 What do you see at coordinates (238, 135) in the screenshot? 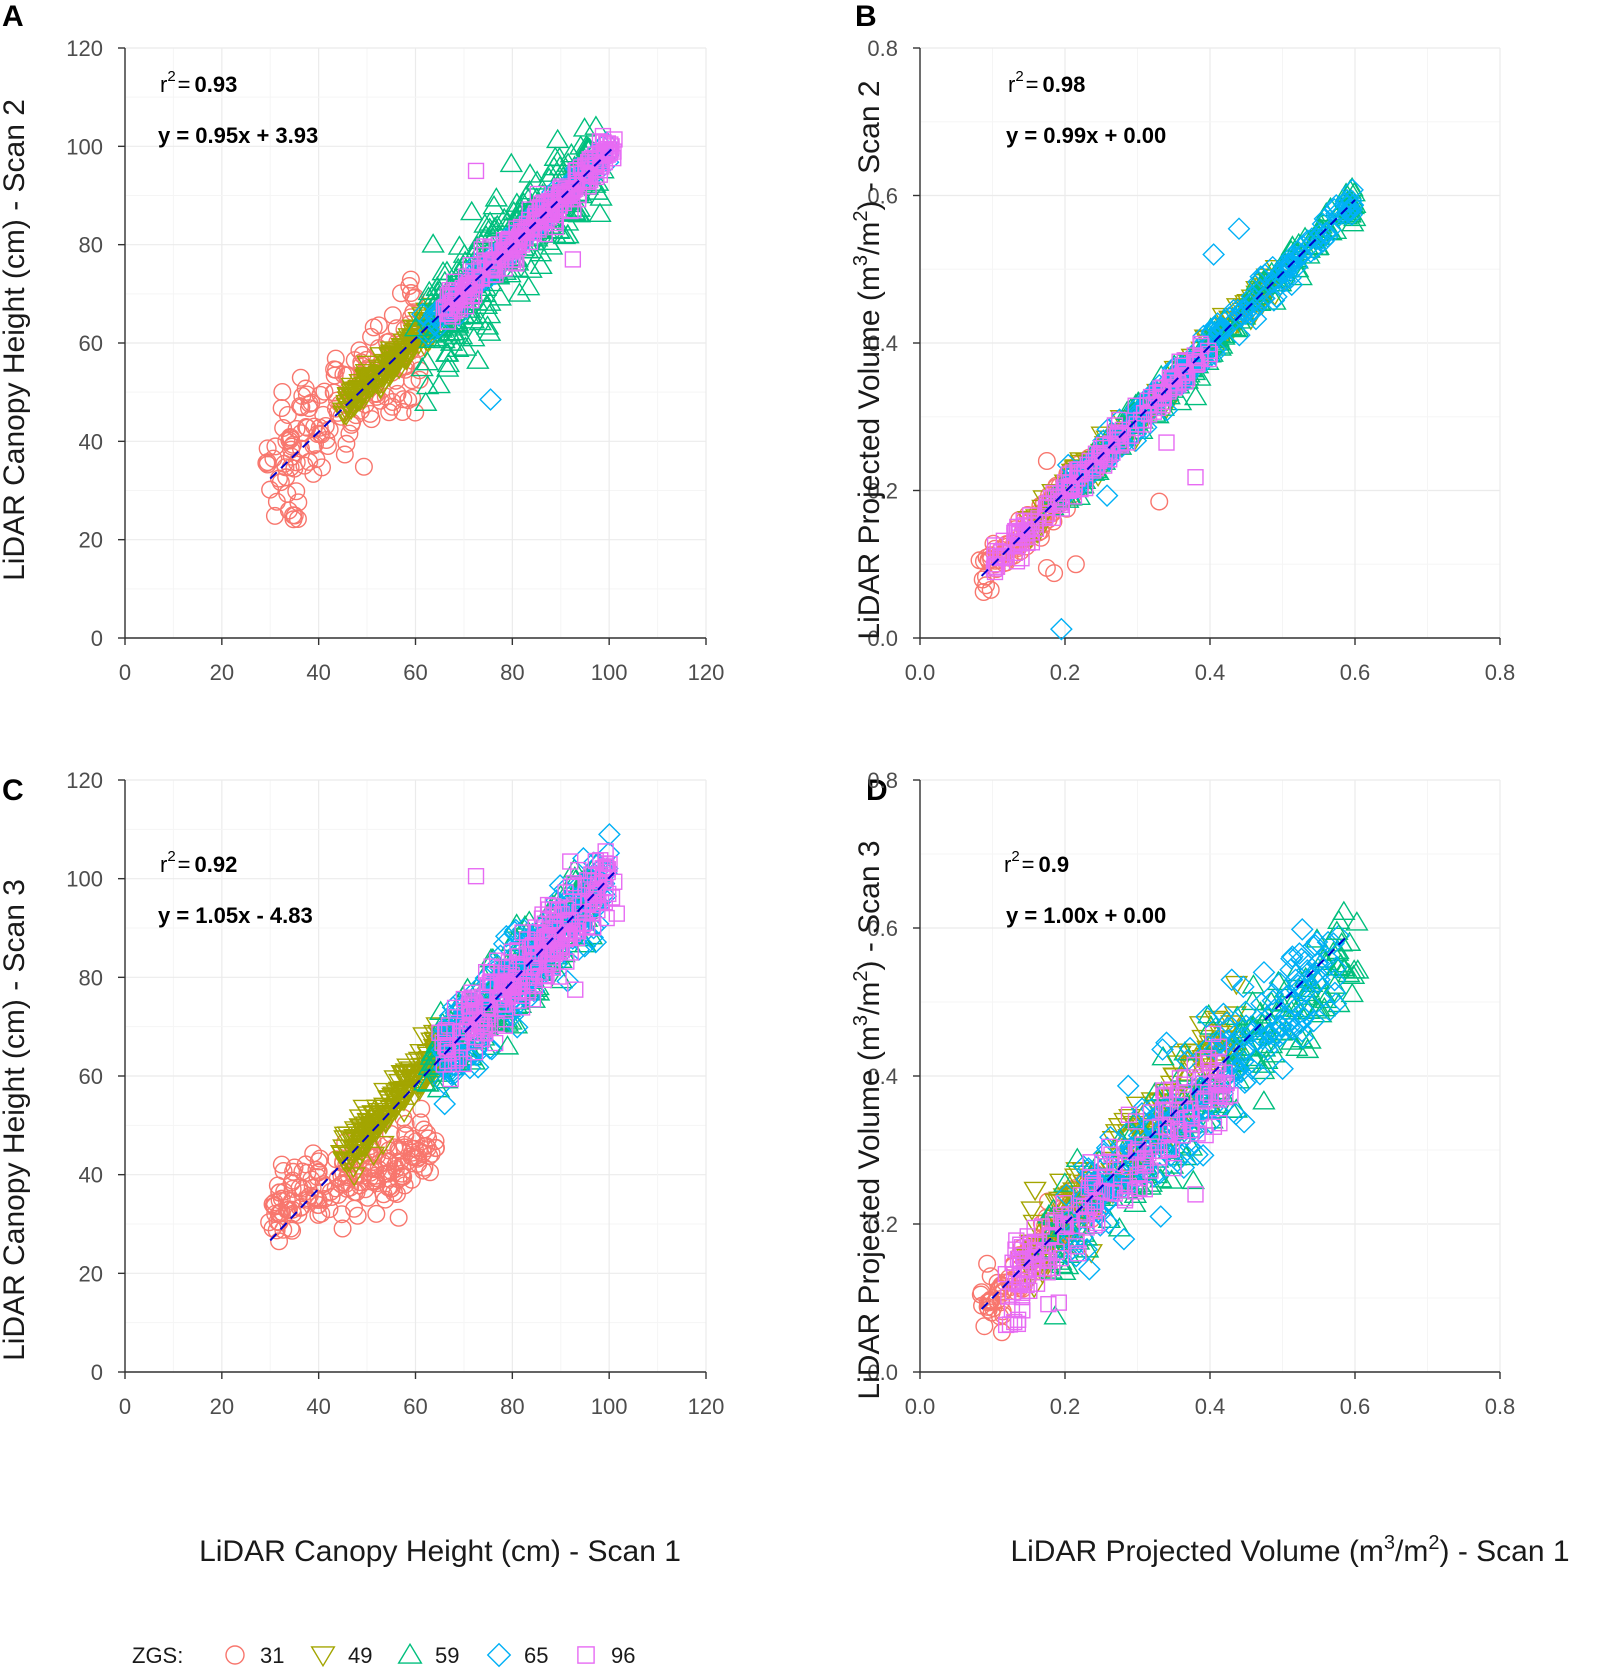
I see `panel-a-equation: y = 0.95x + 3.93` at bounding box center [238, 135].